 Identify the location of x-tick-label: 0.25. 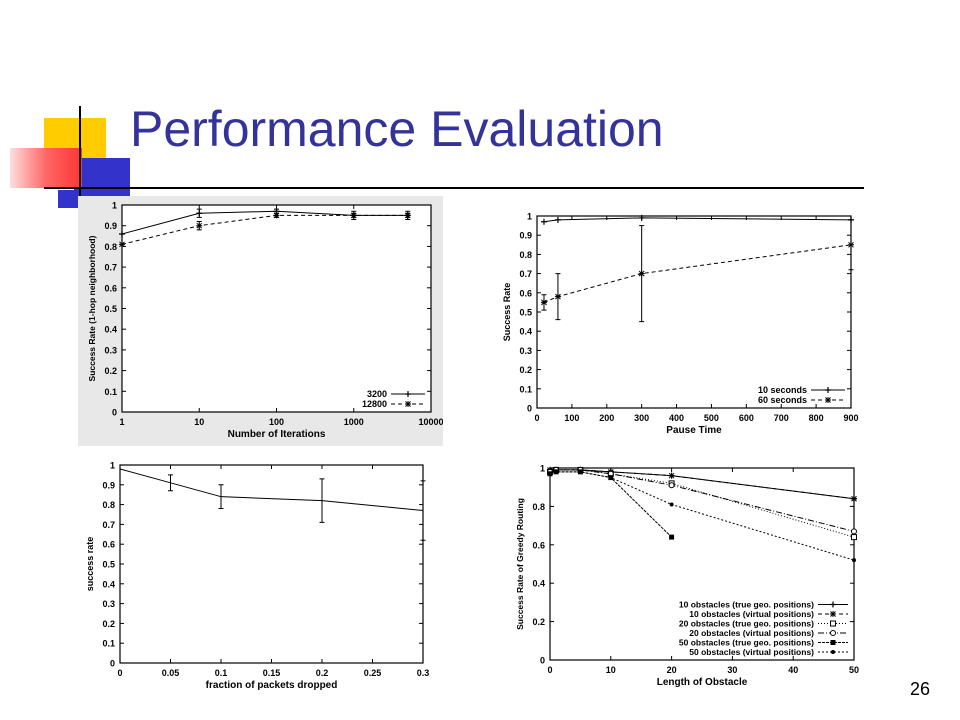
(373, 673).